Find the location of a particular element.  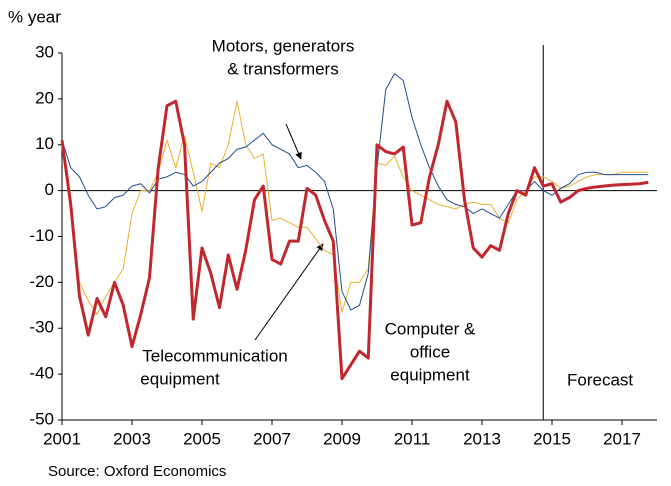

y-tick-label: -30 is located at coordinates (41, 327).